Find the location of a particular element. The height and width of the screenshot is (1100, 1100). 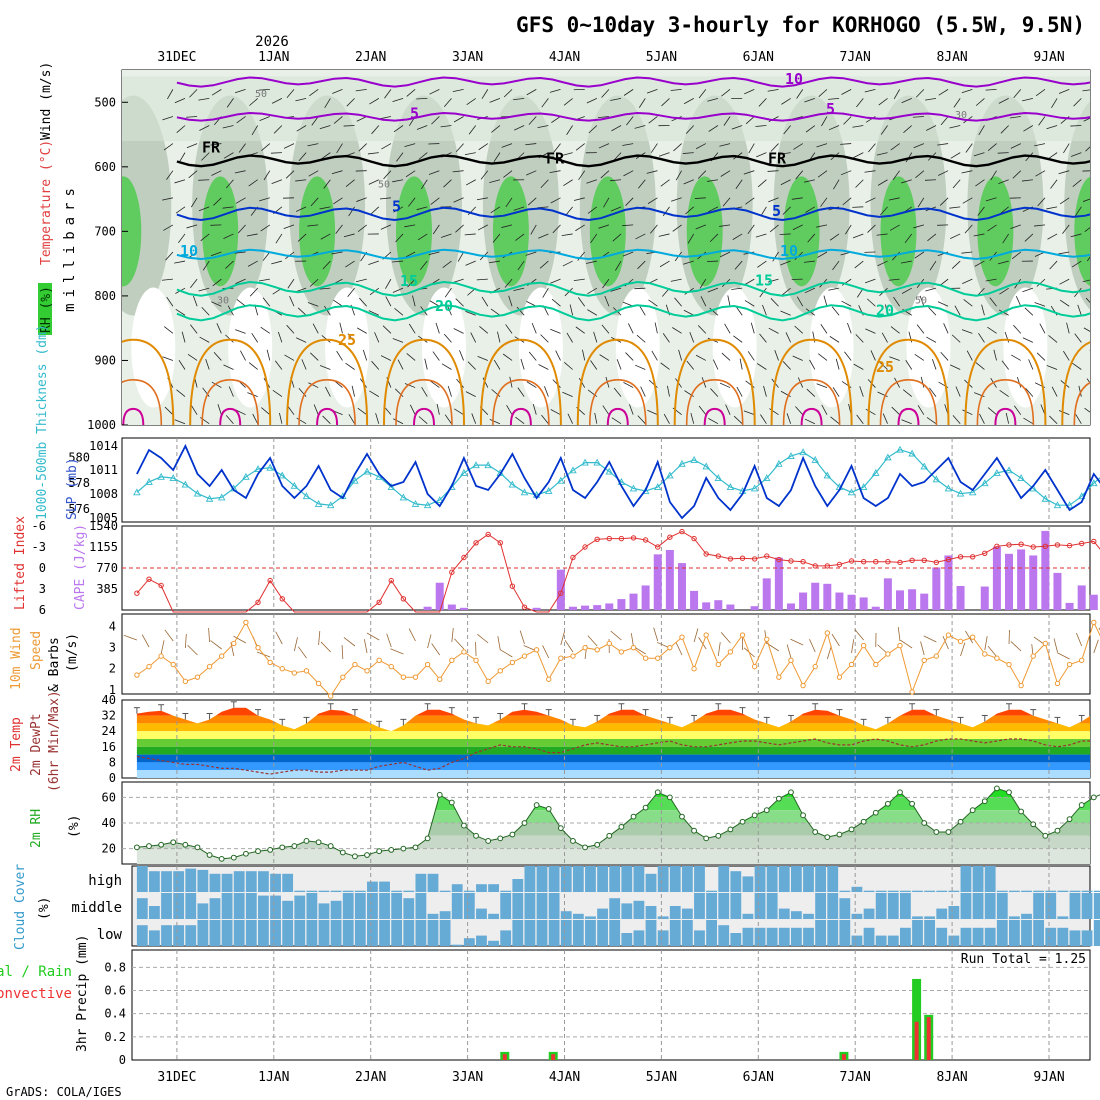

rh-70-region is located at coordinates (220, 231).